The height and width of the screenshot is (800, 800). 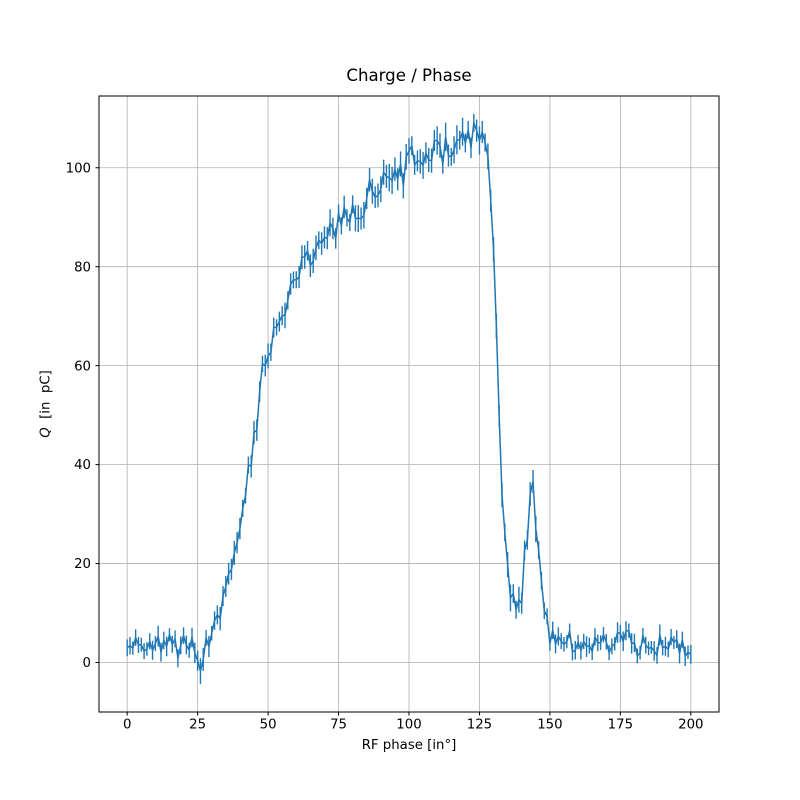 I want to click on y-axis-label: Q [in pC], so click(x=46, y=404).